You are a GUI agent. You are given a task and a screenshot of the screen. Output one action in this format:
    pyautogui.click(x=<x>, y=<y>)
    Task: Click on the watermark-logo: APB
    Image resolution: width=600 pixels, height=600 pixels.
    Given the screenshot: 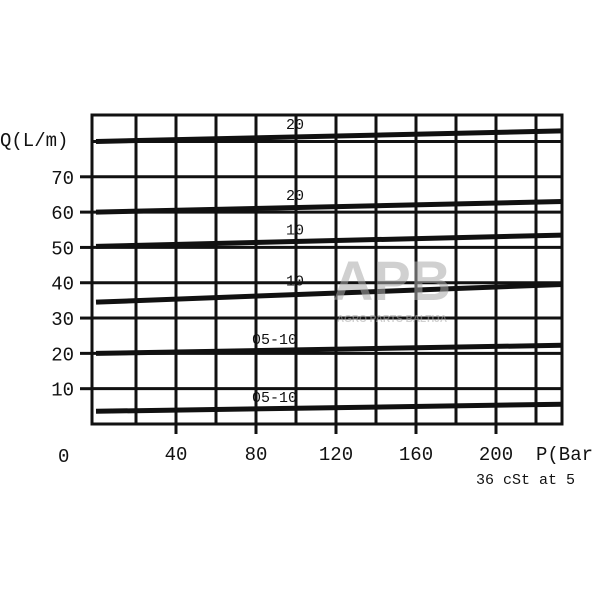 What is the action you would take?
    pyautogui.click(x=392, y=280)
    